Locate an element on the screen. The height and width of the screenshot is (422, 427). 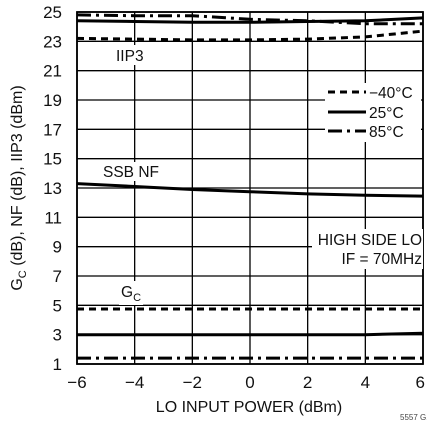
x-tick-2: −2 is located at coordinates (192, 382).